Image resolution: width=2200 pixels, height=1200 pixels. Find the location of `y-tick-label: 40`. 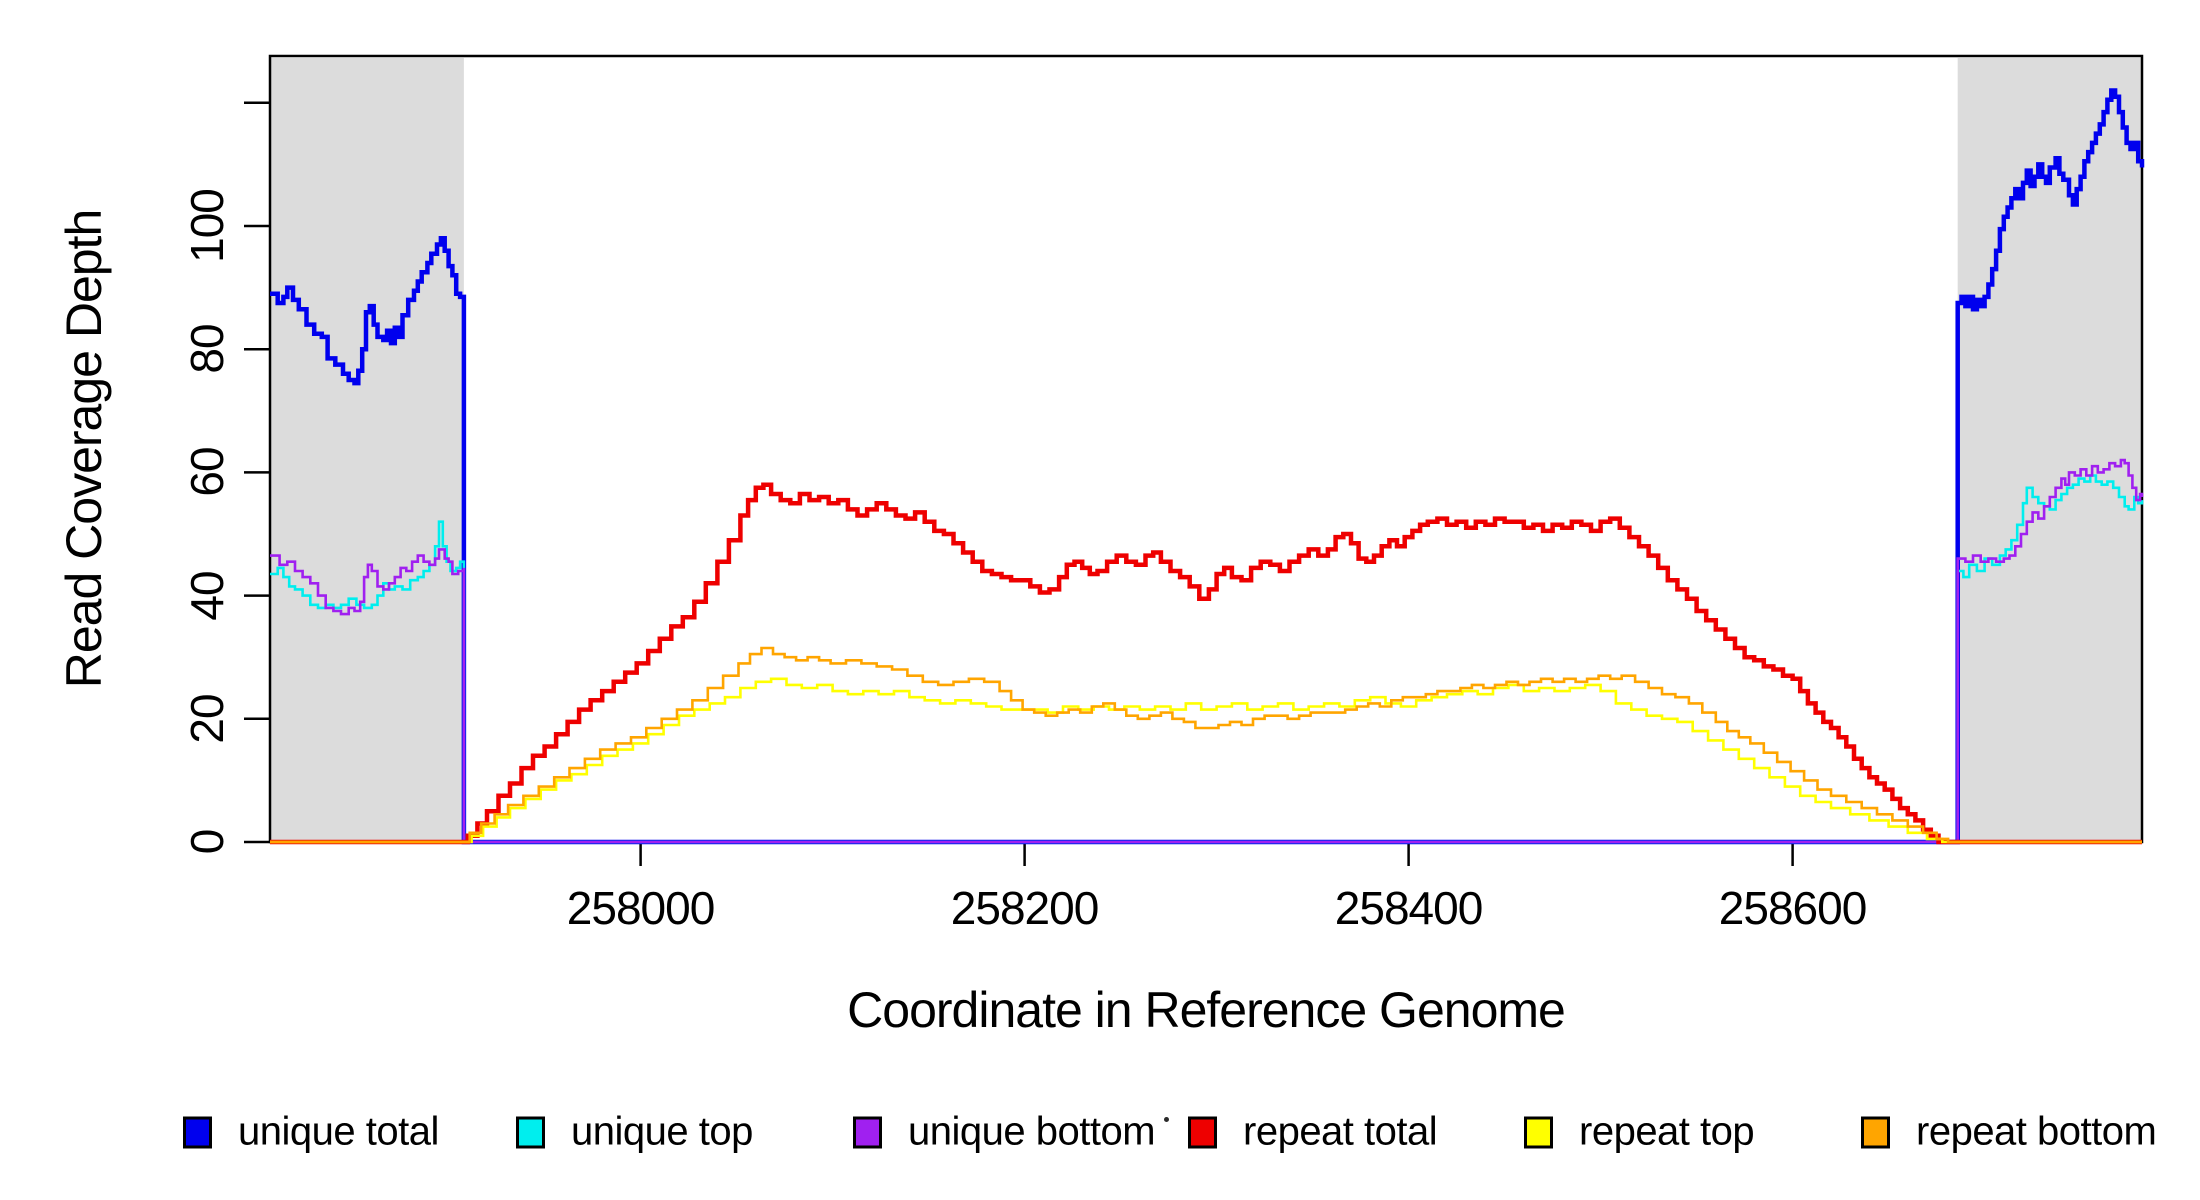

y-tick-label: 40 is located at coordinates (207, 596).